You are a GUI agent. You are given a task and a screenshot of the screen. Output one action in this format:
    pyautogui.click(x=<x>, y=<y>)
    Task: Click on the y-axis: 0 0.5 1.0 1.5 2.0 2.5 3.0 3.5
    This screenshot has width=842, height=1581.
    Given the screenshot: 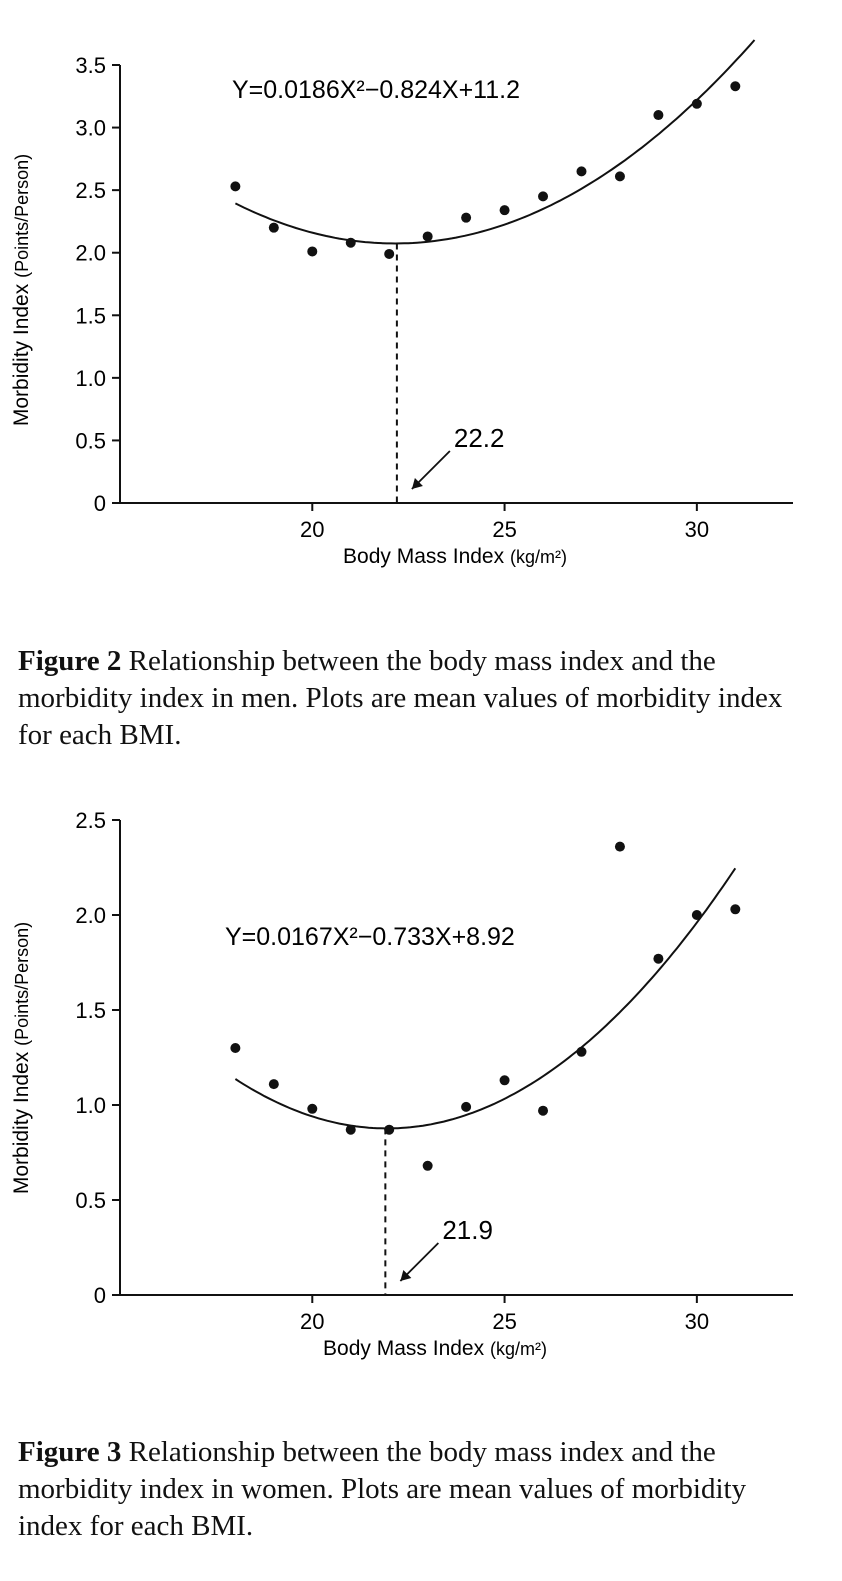 What is the action you would take?
    pyautogui.click(x=98, y=284)
    